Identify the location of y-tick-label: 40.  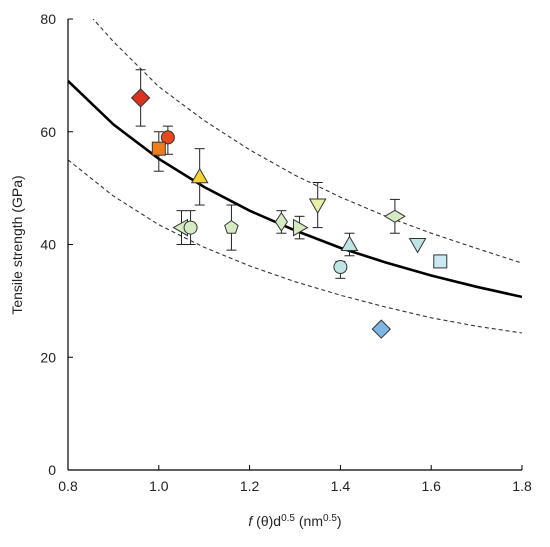
(48, 245).